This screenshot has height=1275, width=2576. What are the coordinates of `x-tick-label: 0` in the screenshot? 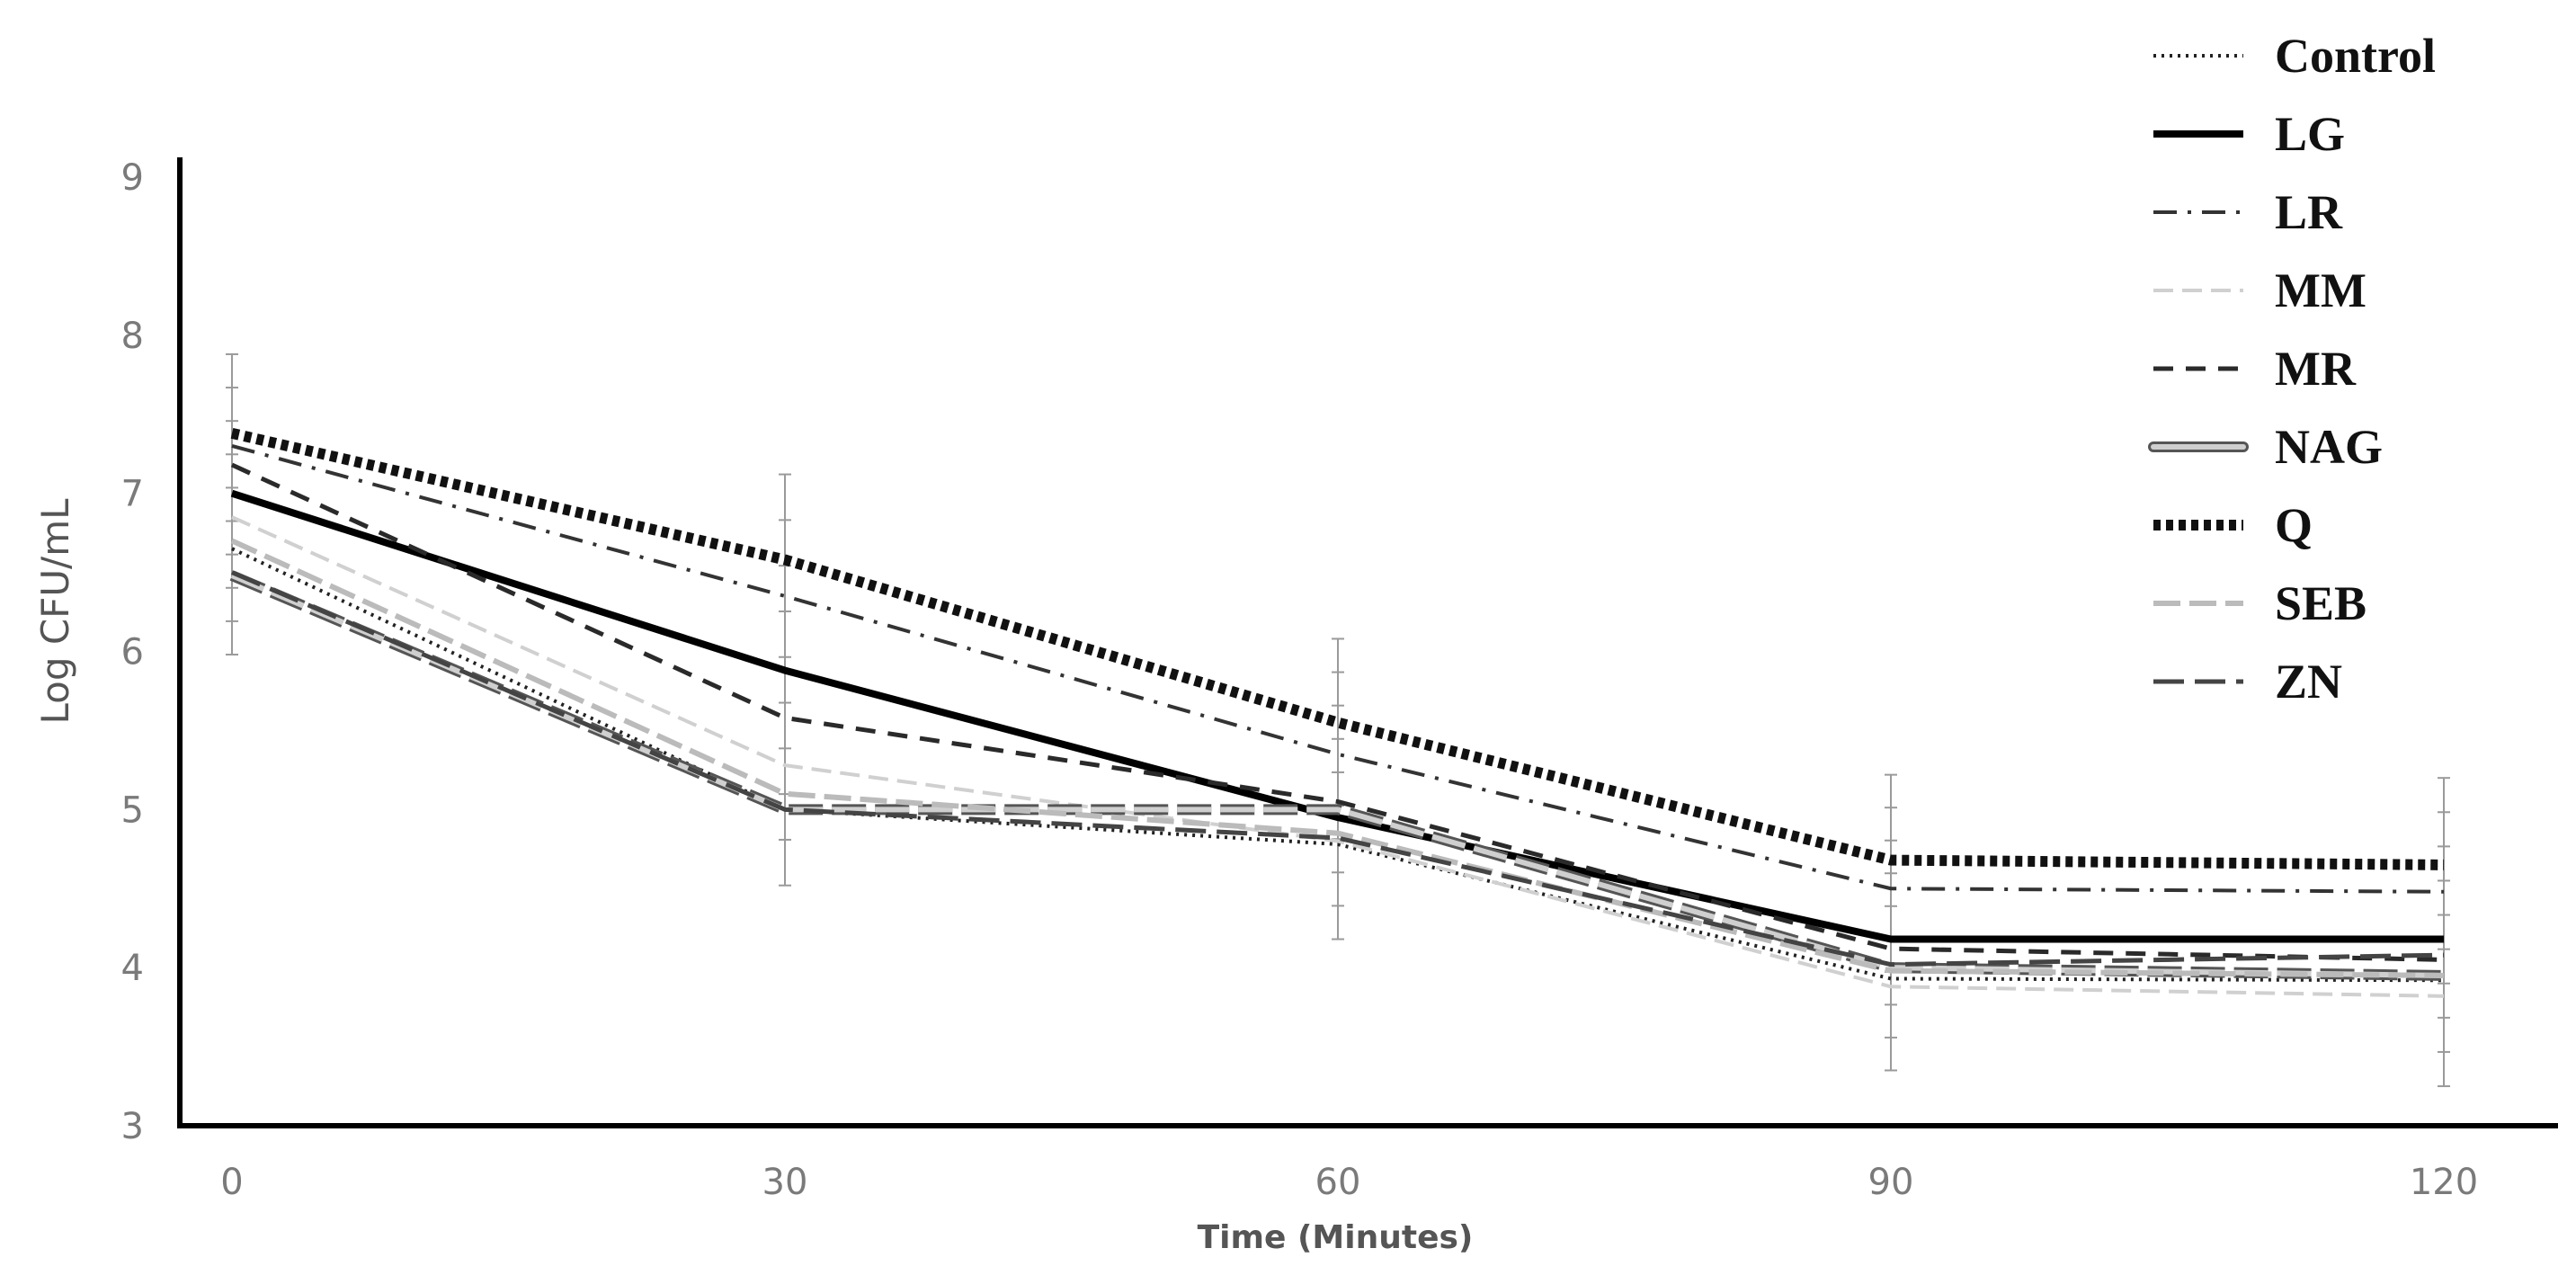 It's located at (232, 1182).